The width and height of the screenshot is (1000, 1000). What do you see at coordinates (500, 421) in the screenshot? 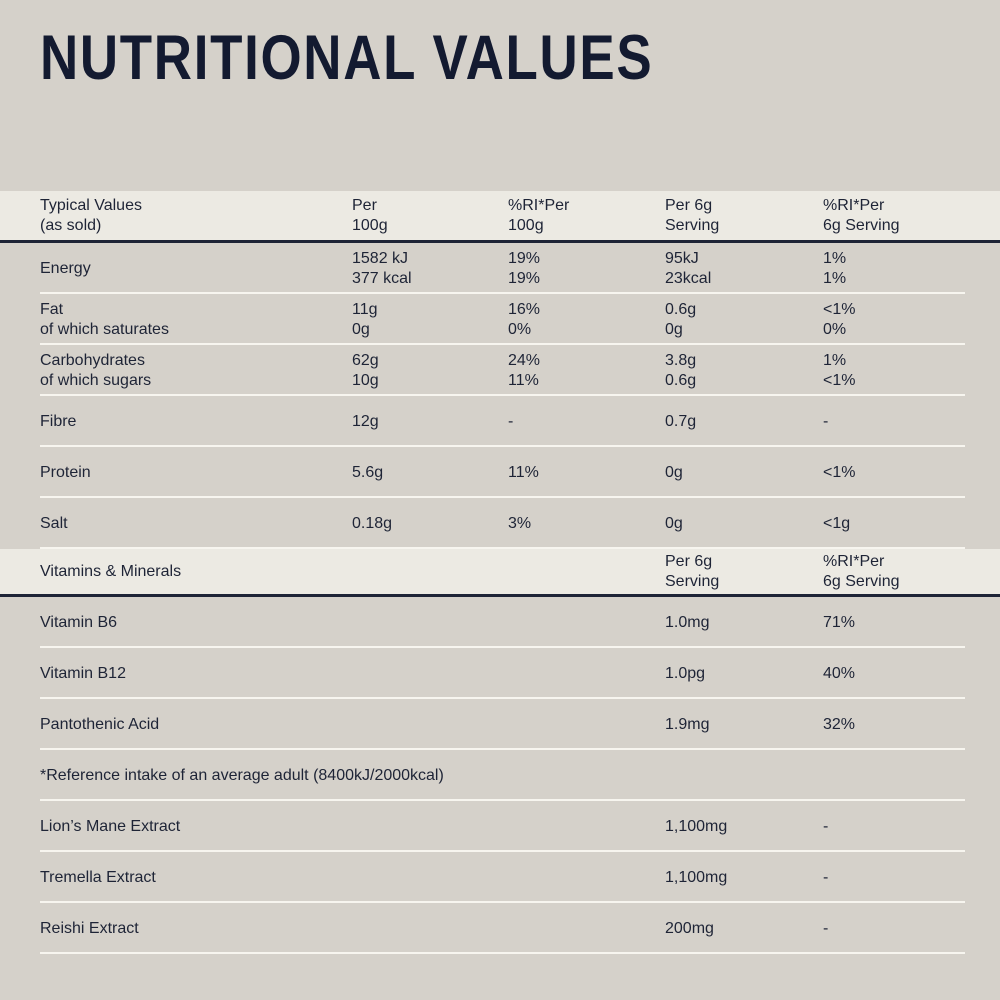
I see `row-fibre: Fibre 12g - 0.7g -` at bounding box center [500, 421].